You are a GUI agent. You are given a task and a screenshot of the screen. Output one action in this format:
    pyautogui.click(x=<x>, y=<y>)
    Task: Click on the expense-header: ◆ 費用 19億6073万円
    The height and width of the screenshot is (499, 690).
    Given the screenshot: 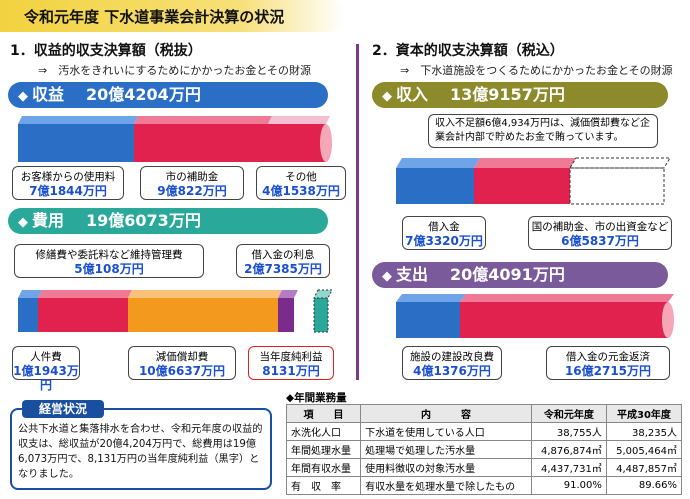 What is the action you would take?
    pyautogui.click(x=168, y=221)
    